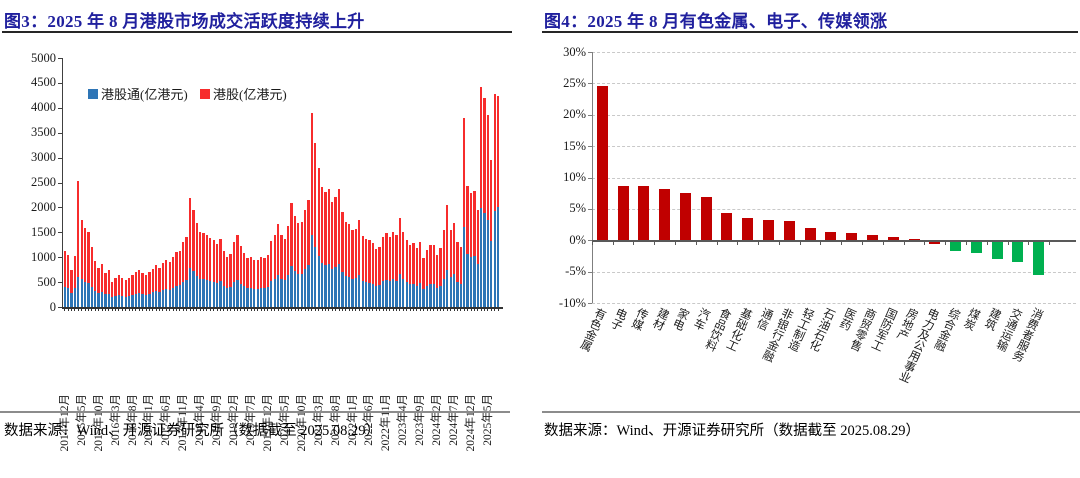  I want to click on x-tick-label: 2024年12月, so click(471, 423).